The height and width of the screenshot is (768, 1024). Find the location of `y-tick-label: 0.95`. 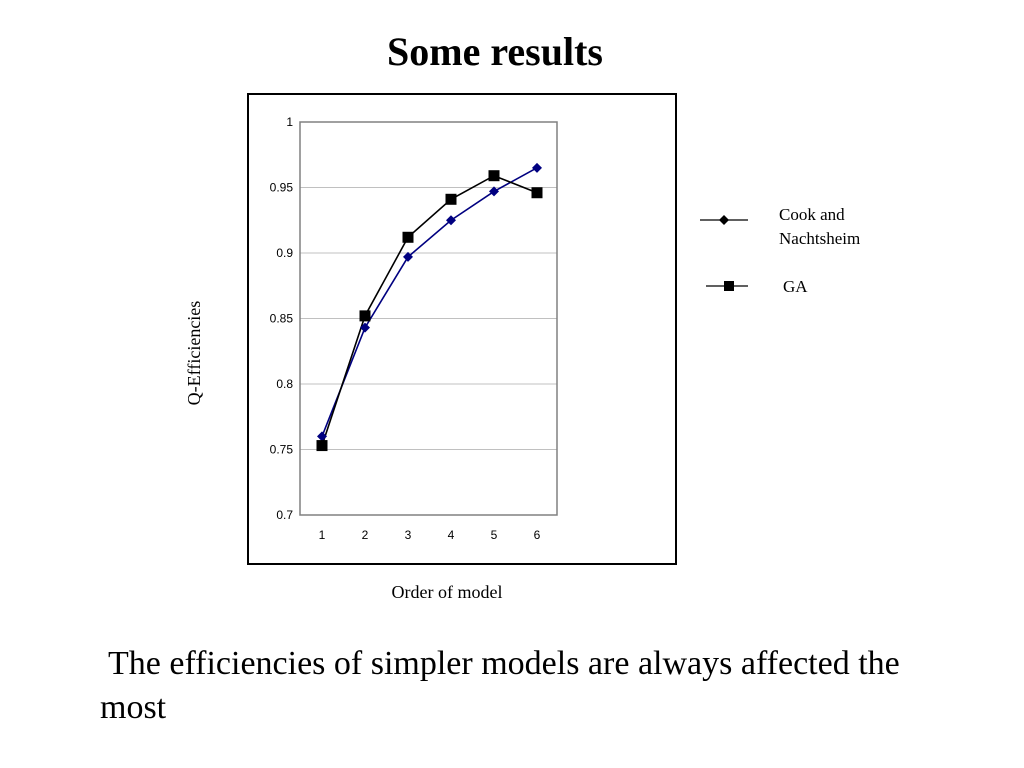

y-tick-label: 0.95 is located at coordinates (282, 188).